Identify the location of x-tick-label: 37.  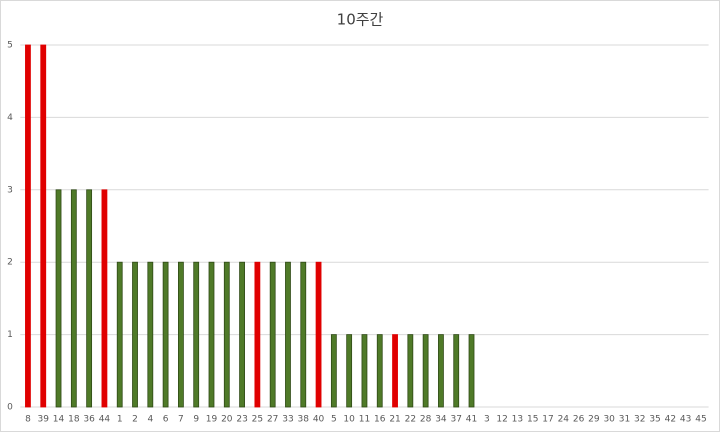
(455, 420).